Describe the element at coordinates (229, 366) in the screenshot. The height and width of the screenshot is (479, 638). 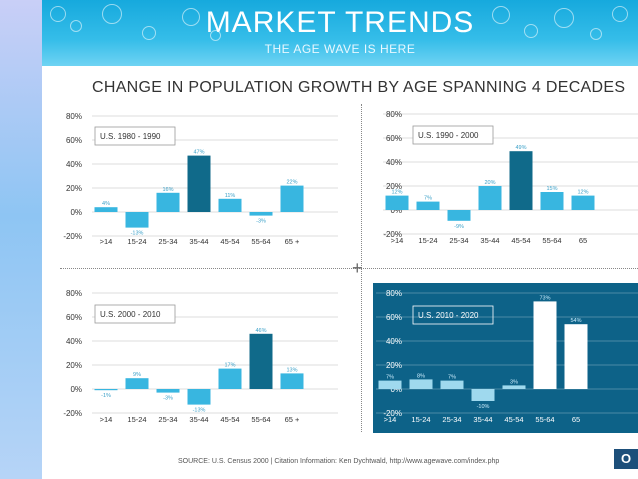
I see `bar-value-label: 17%` at that location.